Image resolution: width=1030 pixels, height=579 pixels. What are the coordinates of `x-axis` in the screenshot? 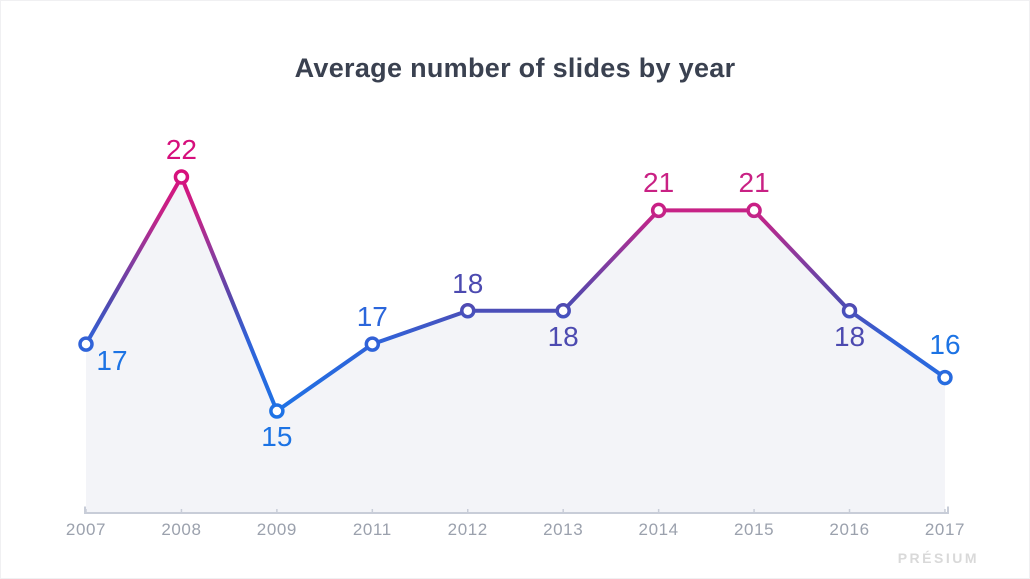 It's located at (516, 510).